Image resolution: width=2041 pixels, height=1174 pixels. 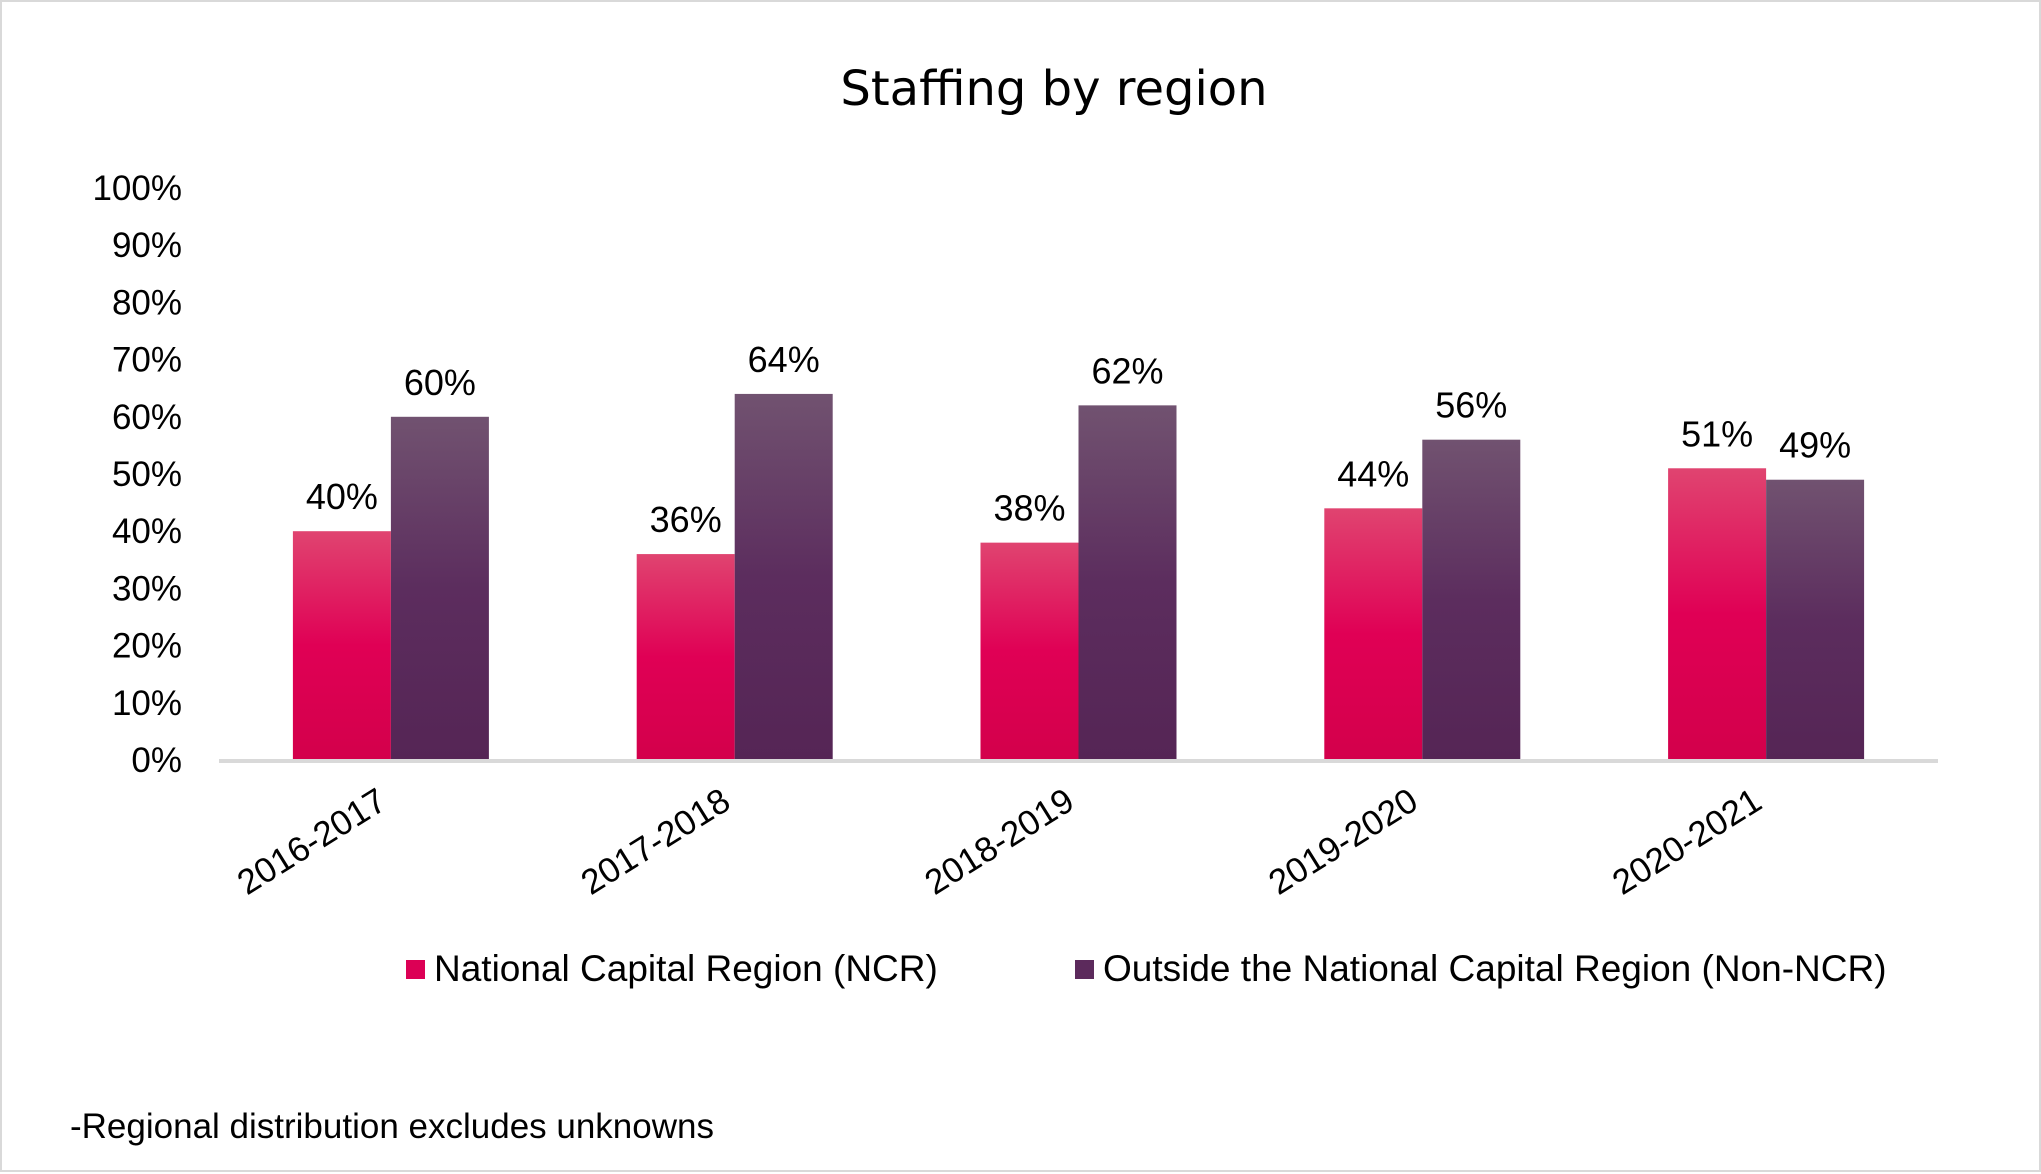 I want to click on y-tick-label: 30%, so click(x=147, y=588).